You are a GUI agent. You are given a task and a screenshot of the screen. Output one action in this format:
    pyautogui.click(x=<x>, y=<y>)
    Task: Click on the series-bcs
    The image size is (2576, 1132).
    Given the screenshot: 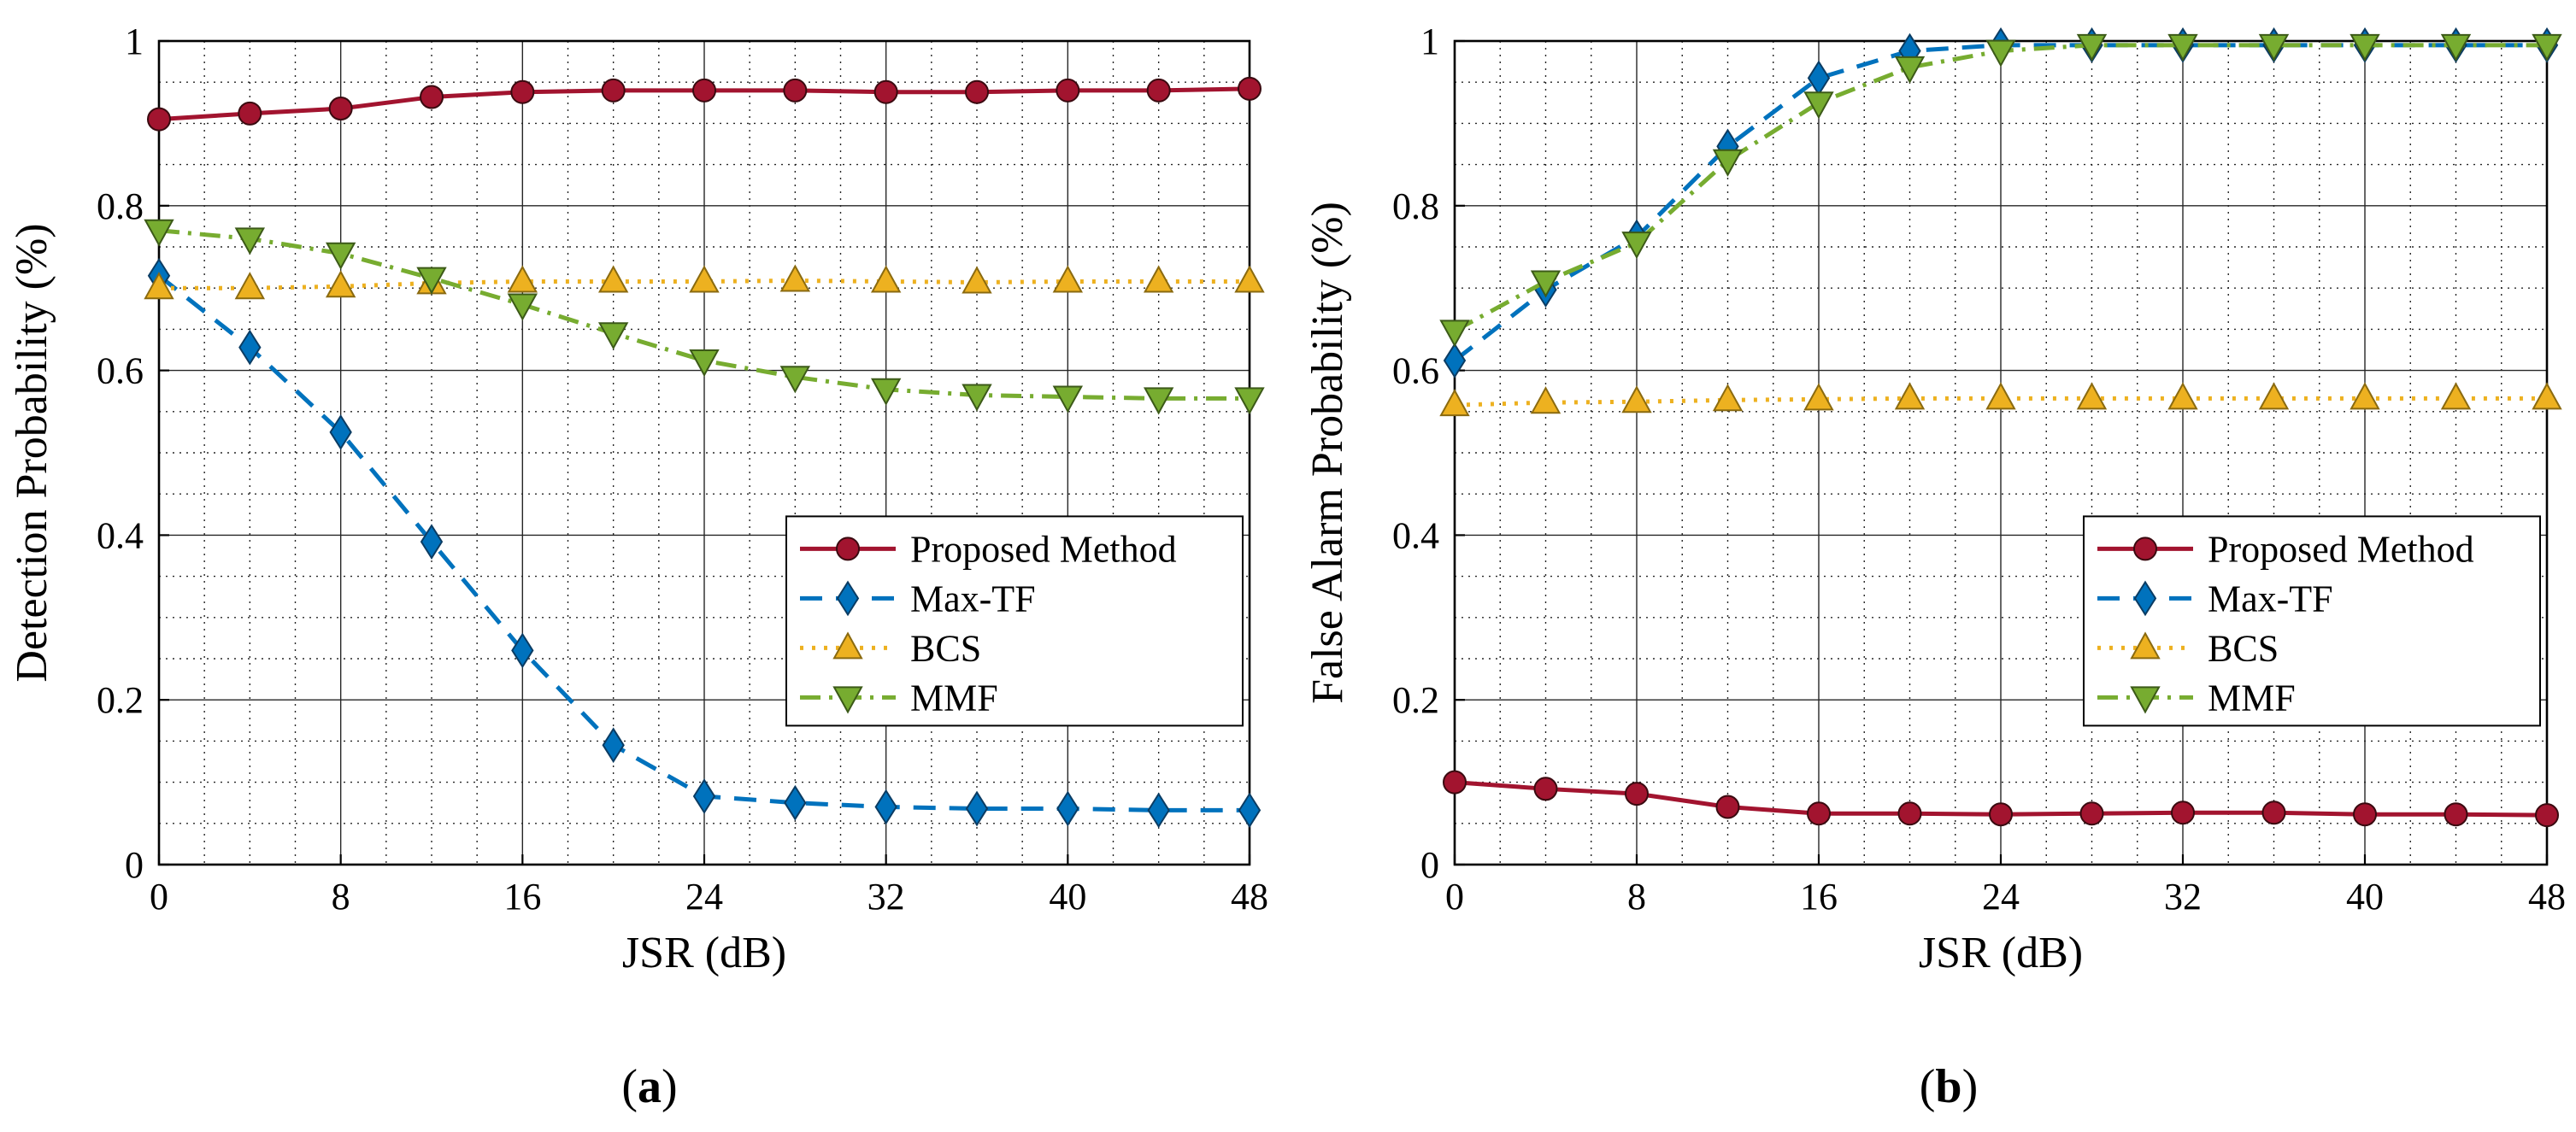 What is the action you would take?
    pyautogui.click(x=704, y=282)
    